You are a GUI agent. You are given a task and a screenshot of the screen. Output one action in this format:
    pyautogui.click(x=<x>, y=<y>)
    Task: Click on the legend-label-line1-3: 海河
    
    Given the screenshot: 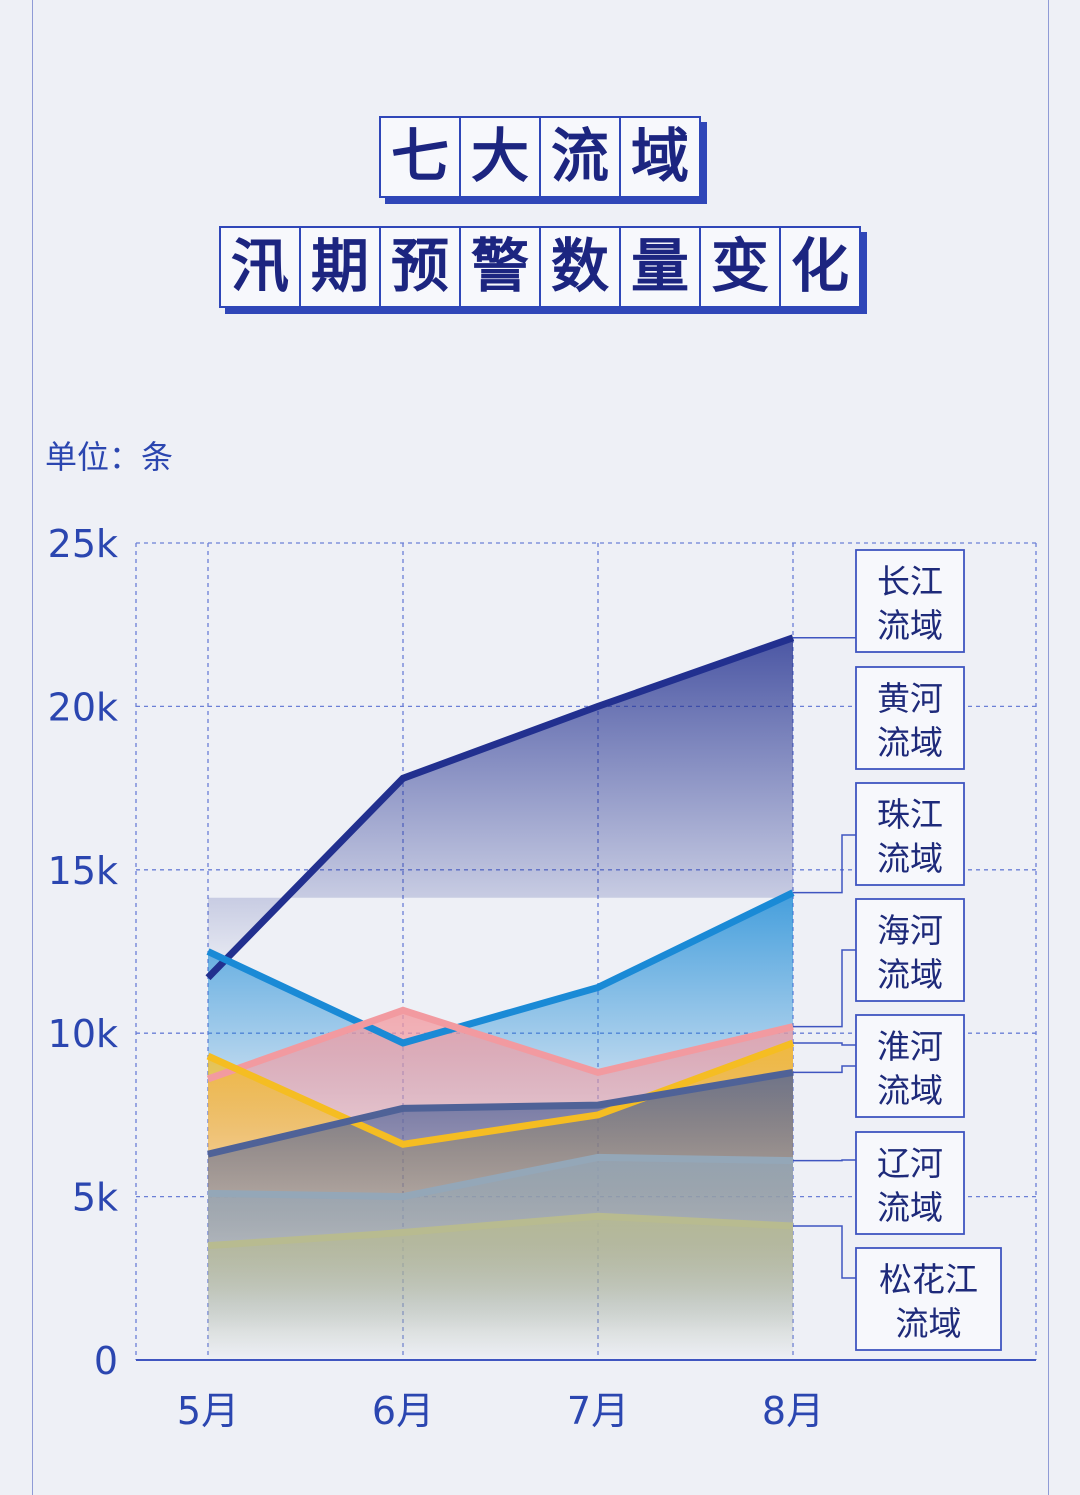 What is the action you would take?
    pyautogui.click(x=910, y=930)
    